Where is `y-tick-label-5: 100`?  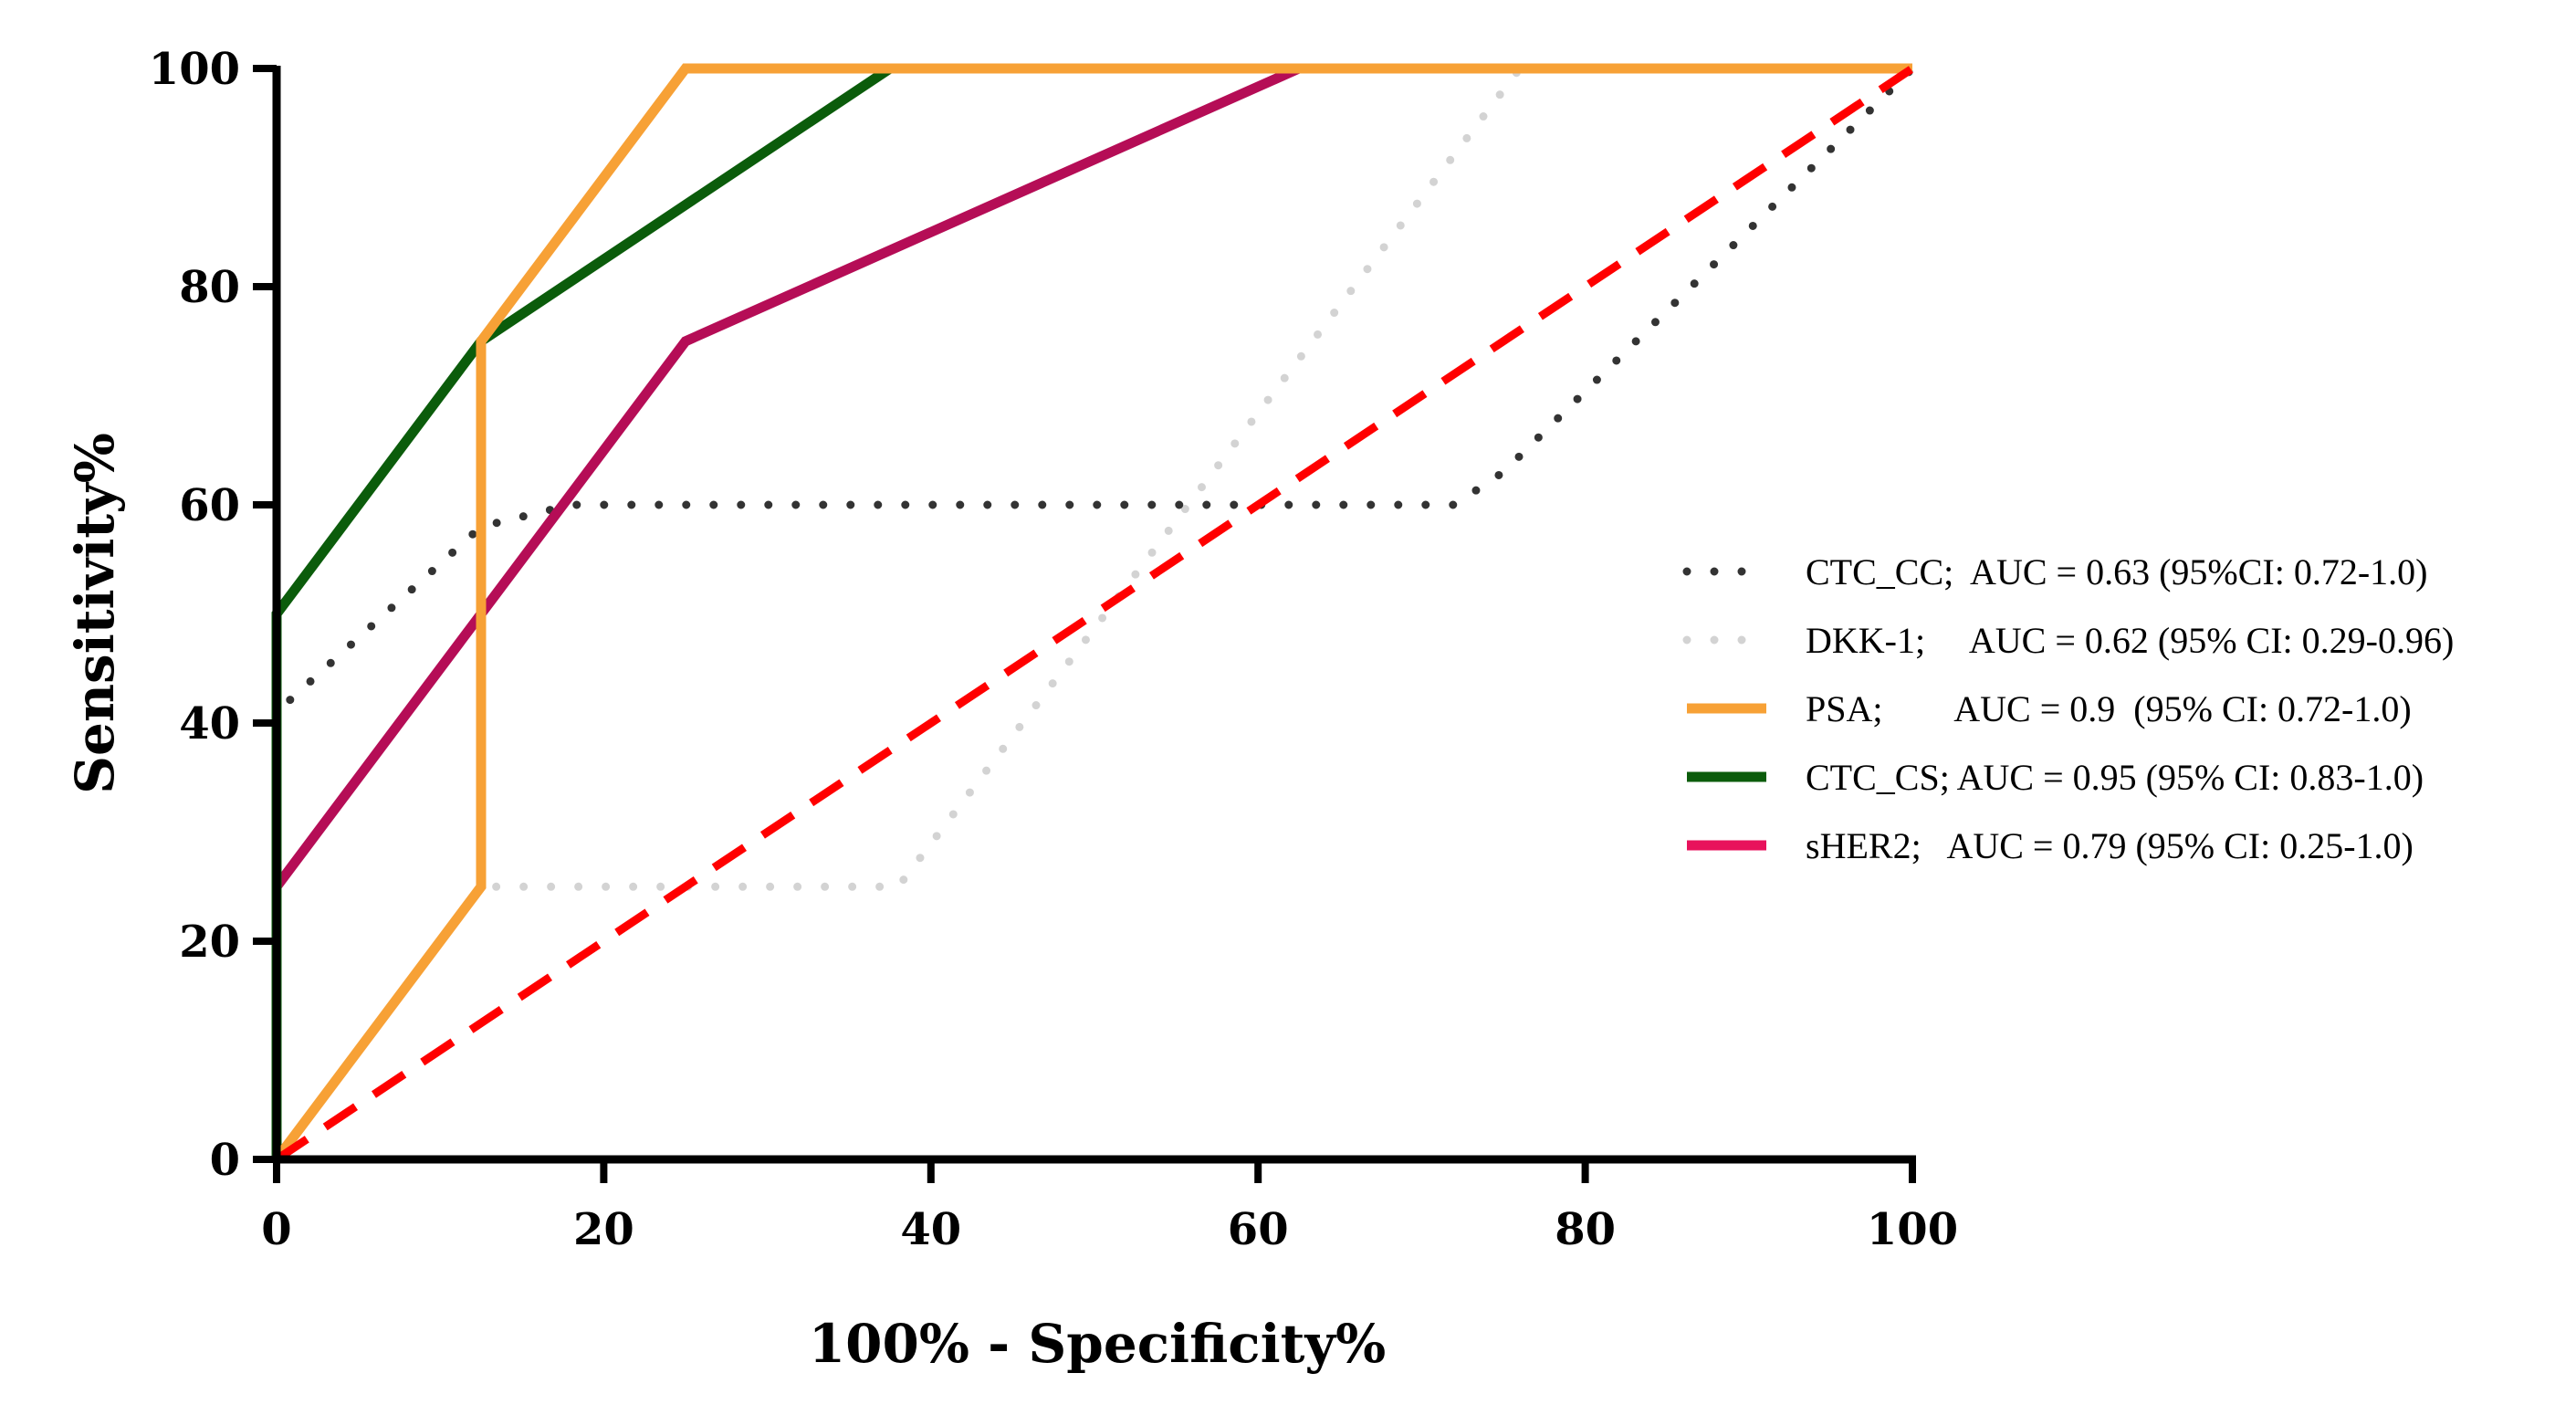 y-tick-label-5: 100 is located at coordinates (195, 69).